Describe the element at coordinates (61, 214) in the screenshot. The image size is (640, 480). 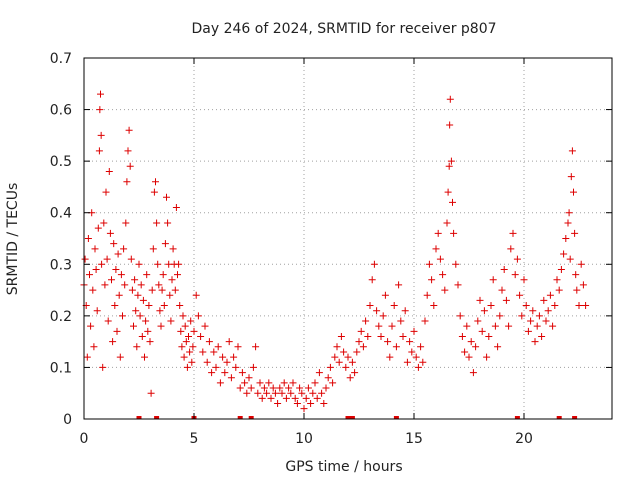
I see `y-tick-label: 0.4` at that location.